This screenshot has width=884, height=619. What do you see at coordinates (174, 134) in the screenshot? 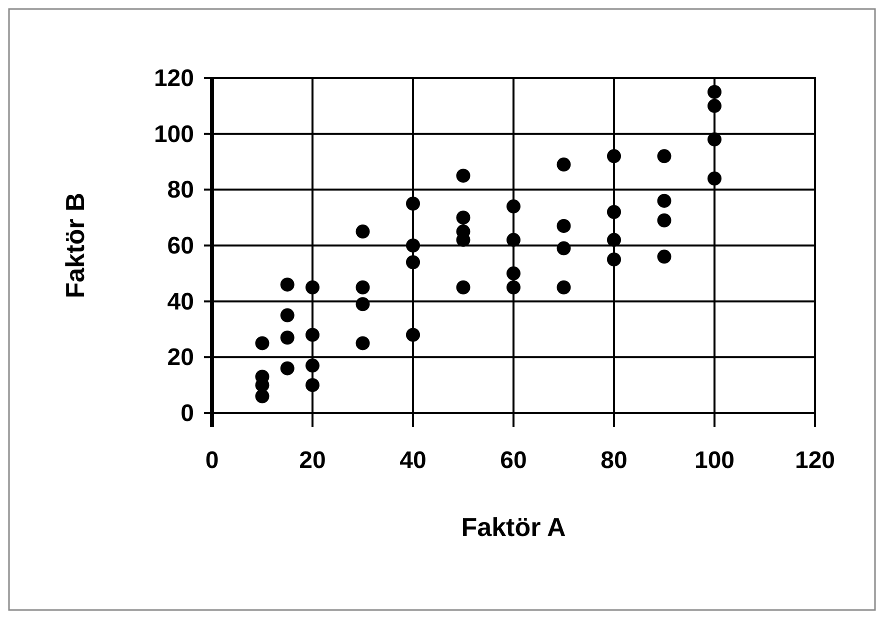
I see `y-tick-label: 100` at bounding box center [174, 134].